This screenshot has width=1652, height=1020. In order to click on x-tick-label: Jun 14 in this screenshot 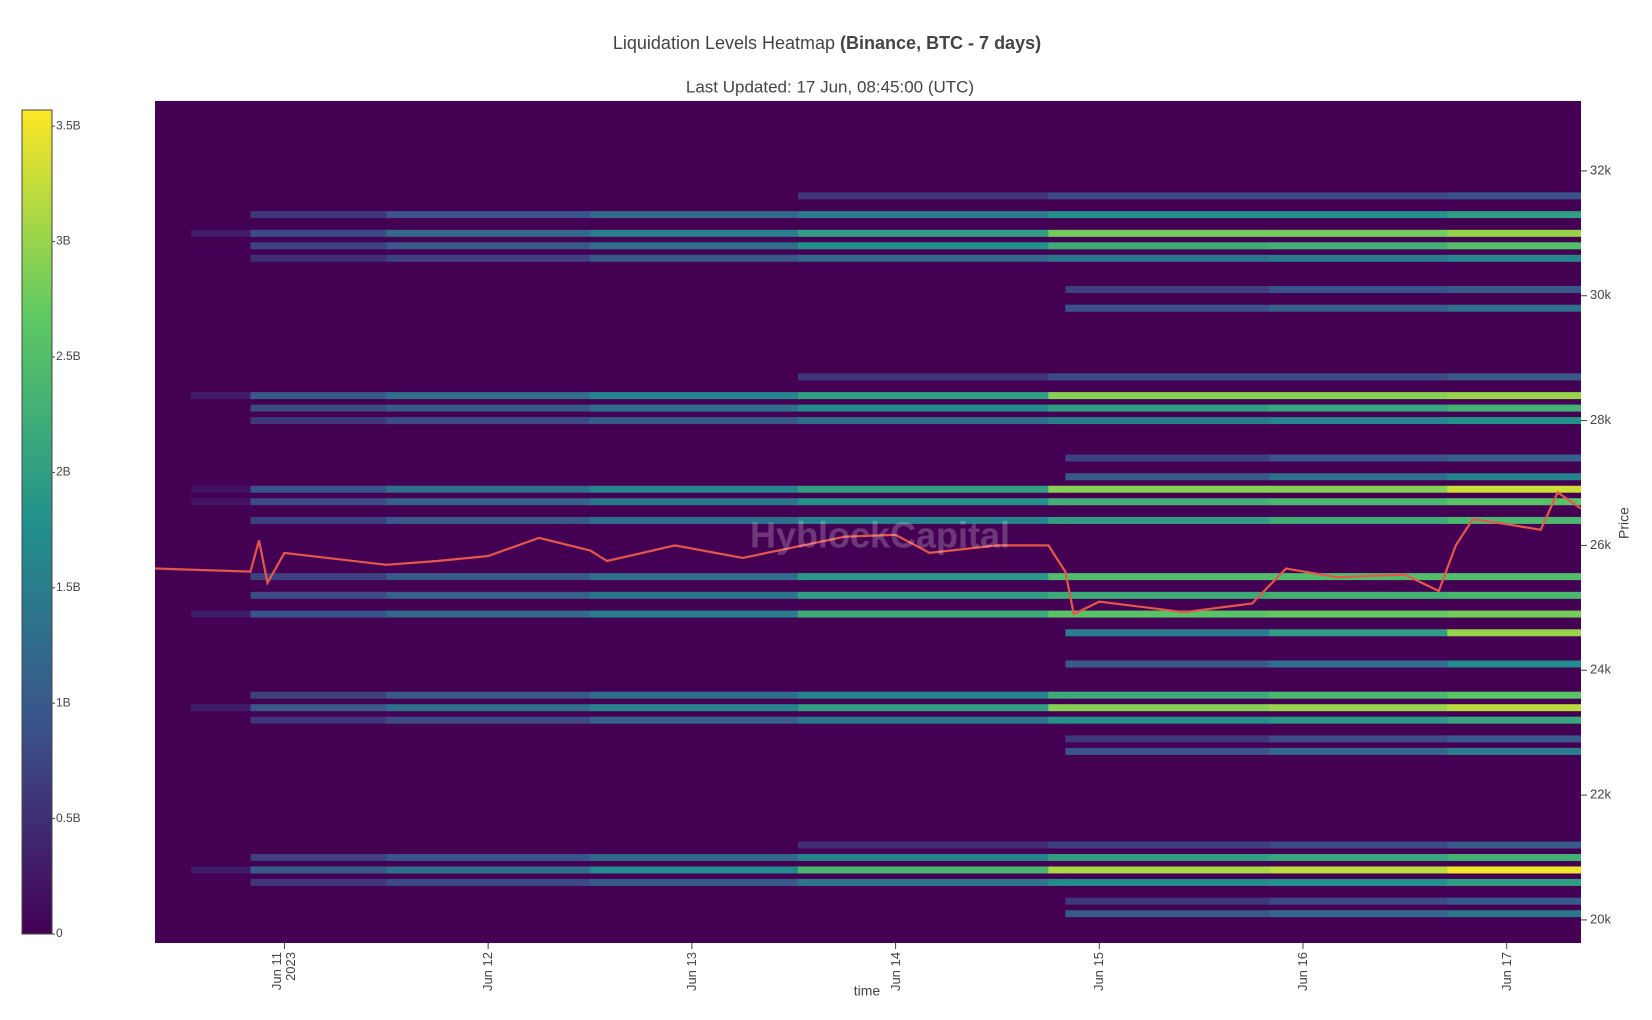, I will do `click(895, 972)`.